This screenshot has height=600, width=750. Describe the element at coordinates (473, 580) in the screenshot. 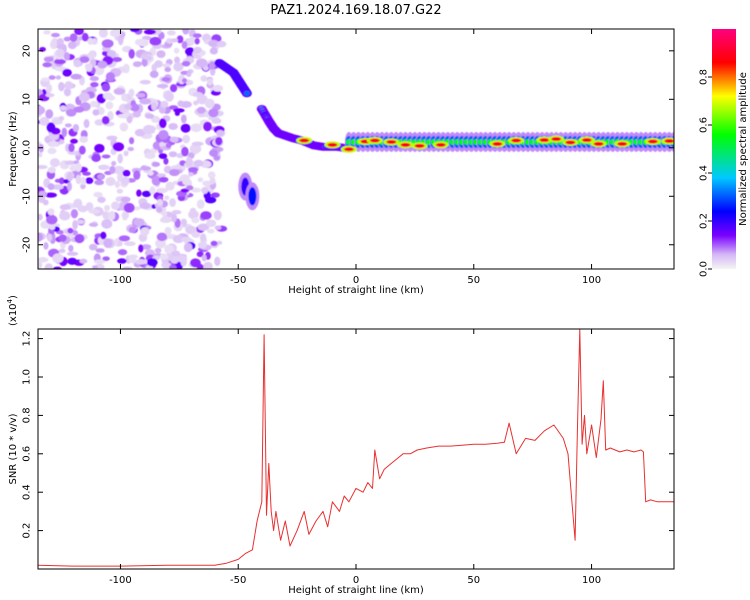

I see `snr-xtick-label: 50` at that location.